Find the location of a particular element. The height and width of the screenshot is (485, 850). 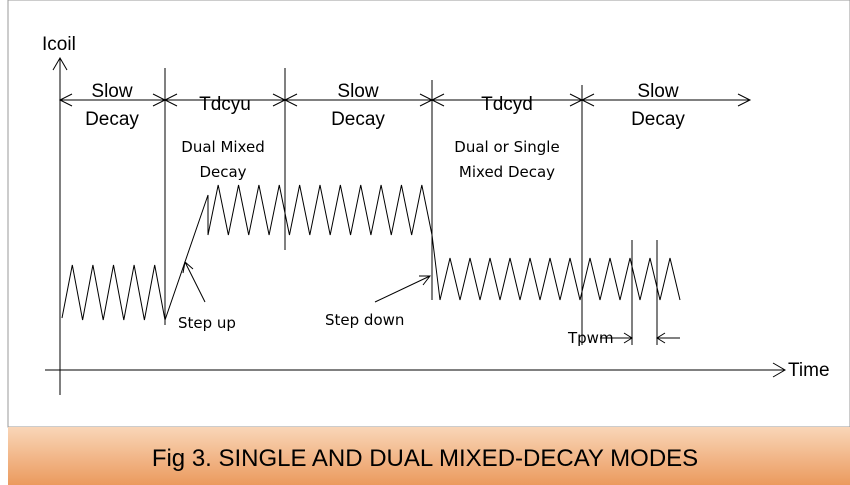

caption: Fig 3. SINGLE AND DUAL MIXED-DECAY MODES is located at coordinates (425, 458).